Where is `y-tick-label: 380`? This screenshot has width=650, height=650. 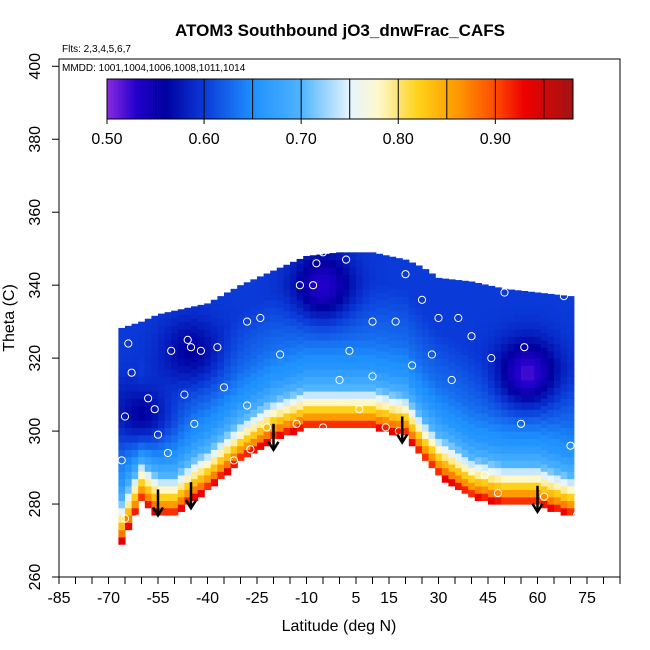 y-tick-label: 380 is located at coordinates (35, 139).